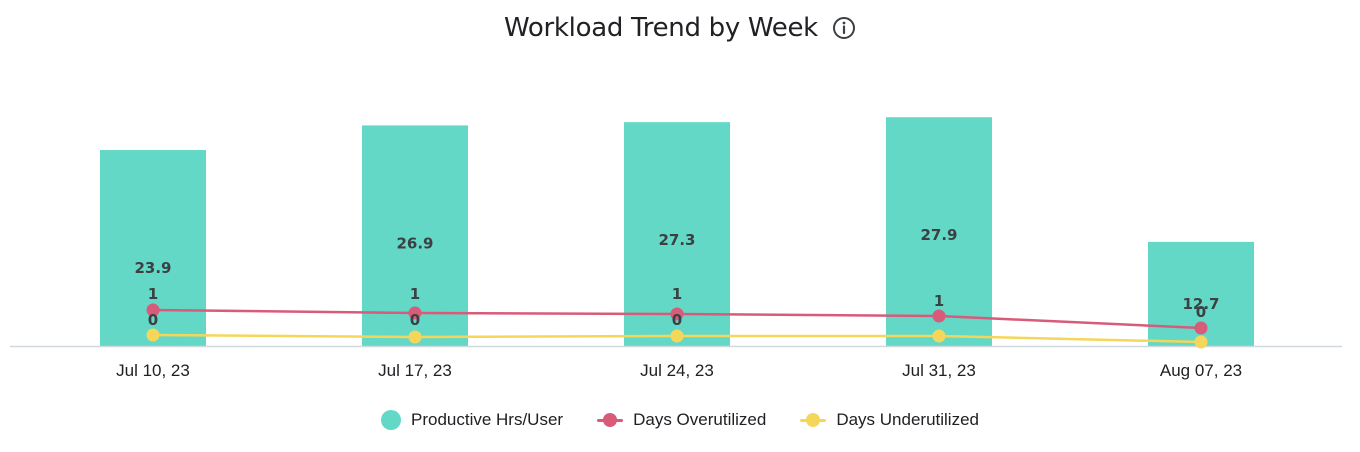 The width and height of the screenshot is (1360, 452). I want to click on legend-swatch-overutilized, so click(610, 420).